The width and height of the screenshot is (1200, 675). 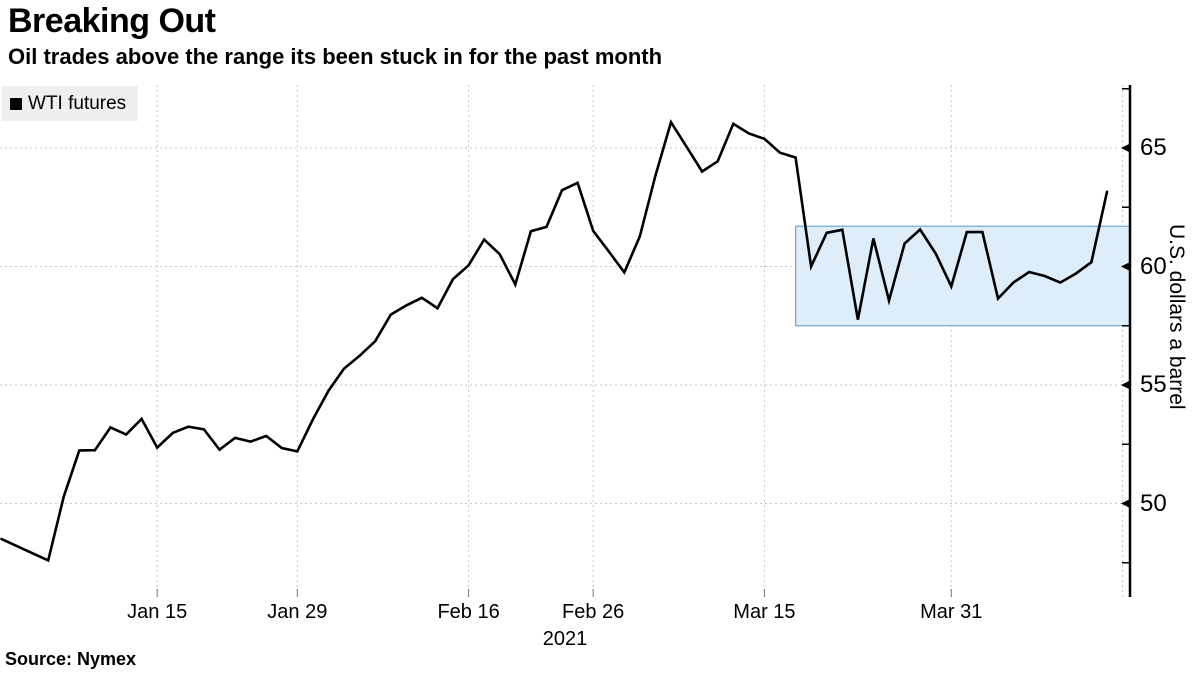 I want to click on legend-label: WTI futures, so click(x=77, y=103).